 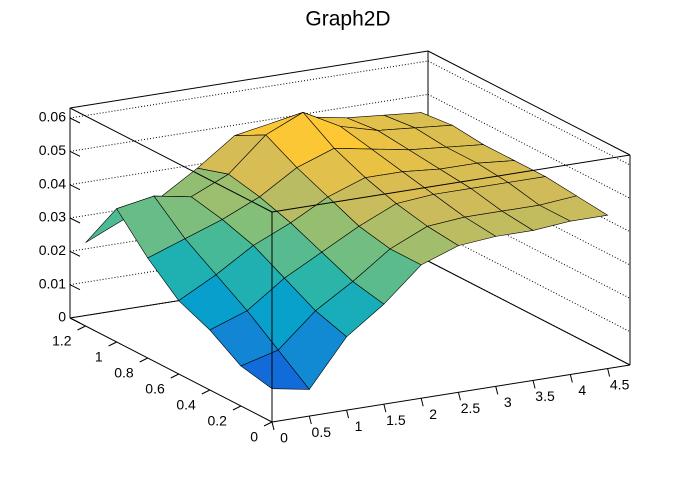 I want to click on y-tick-label: 1, so click(x=99, y=357).